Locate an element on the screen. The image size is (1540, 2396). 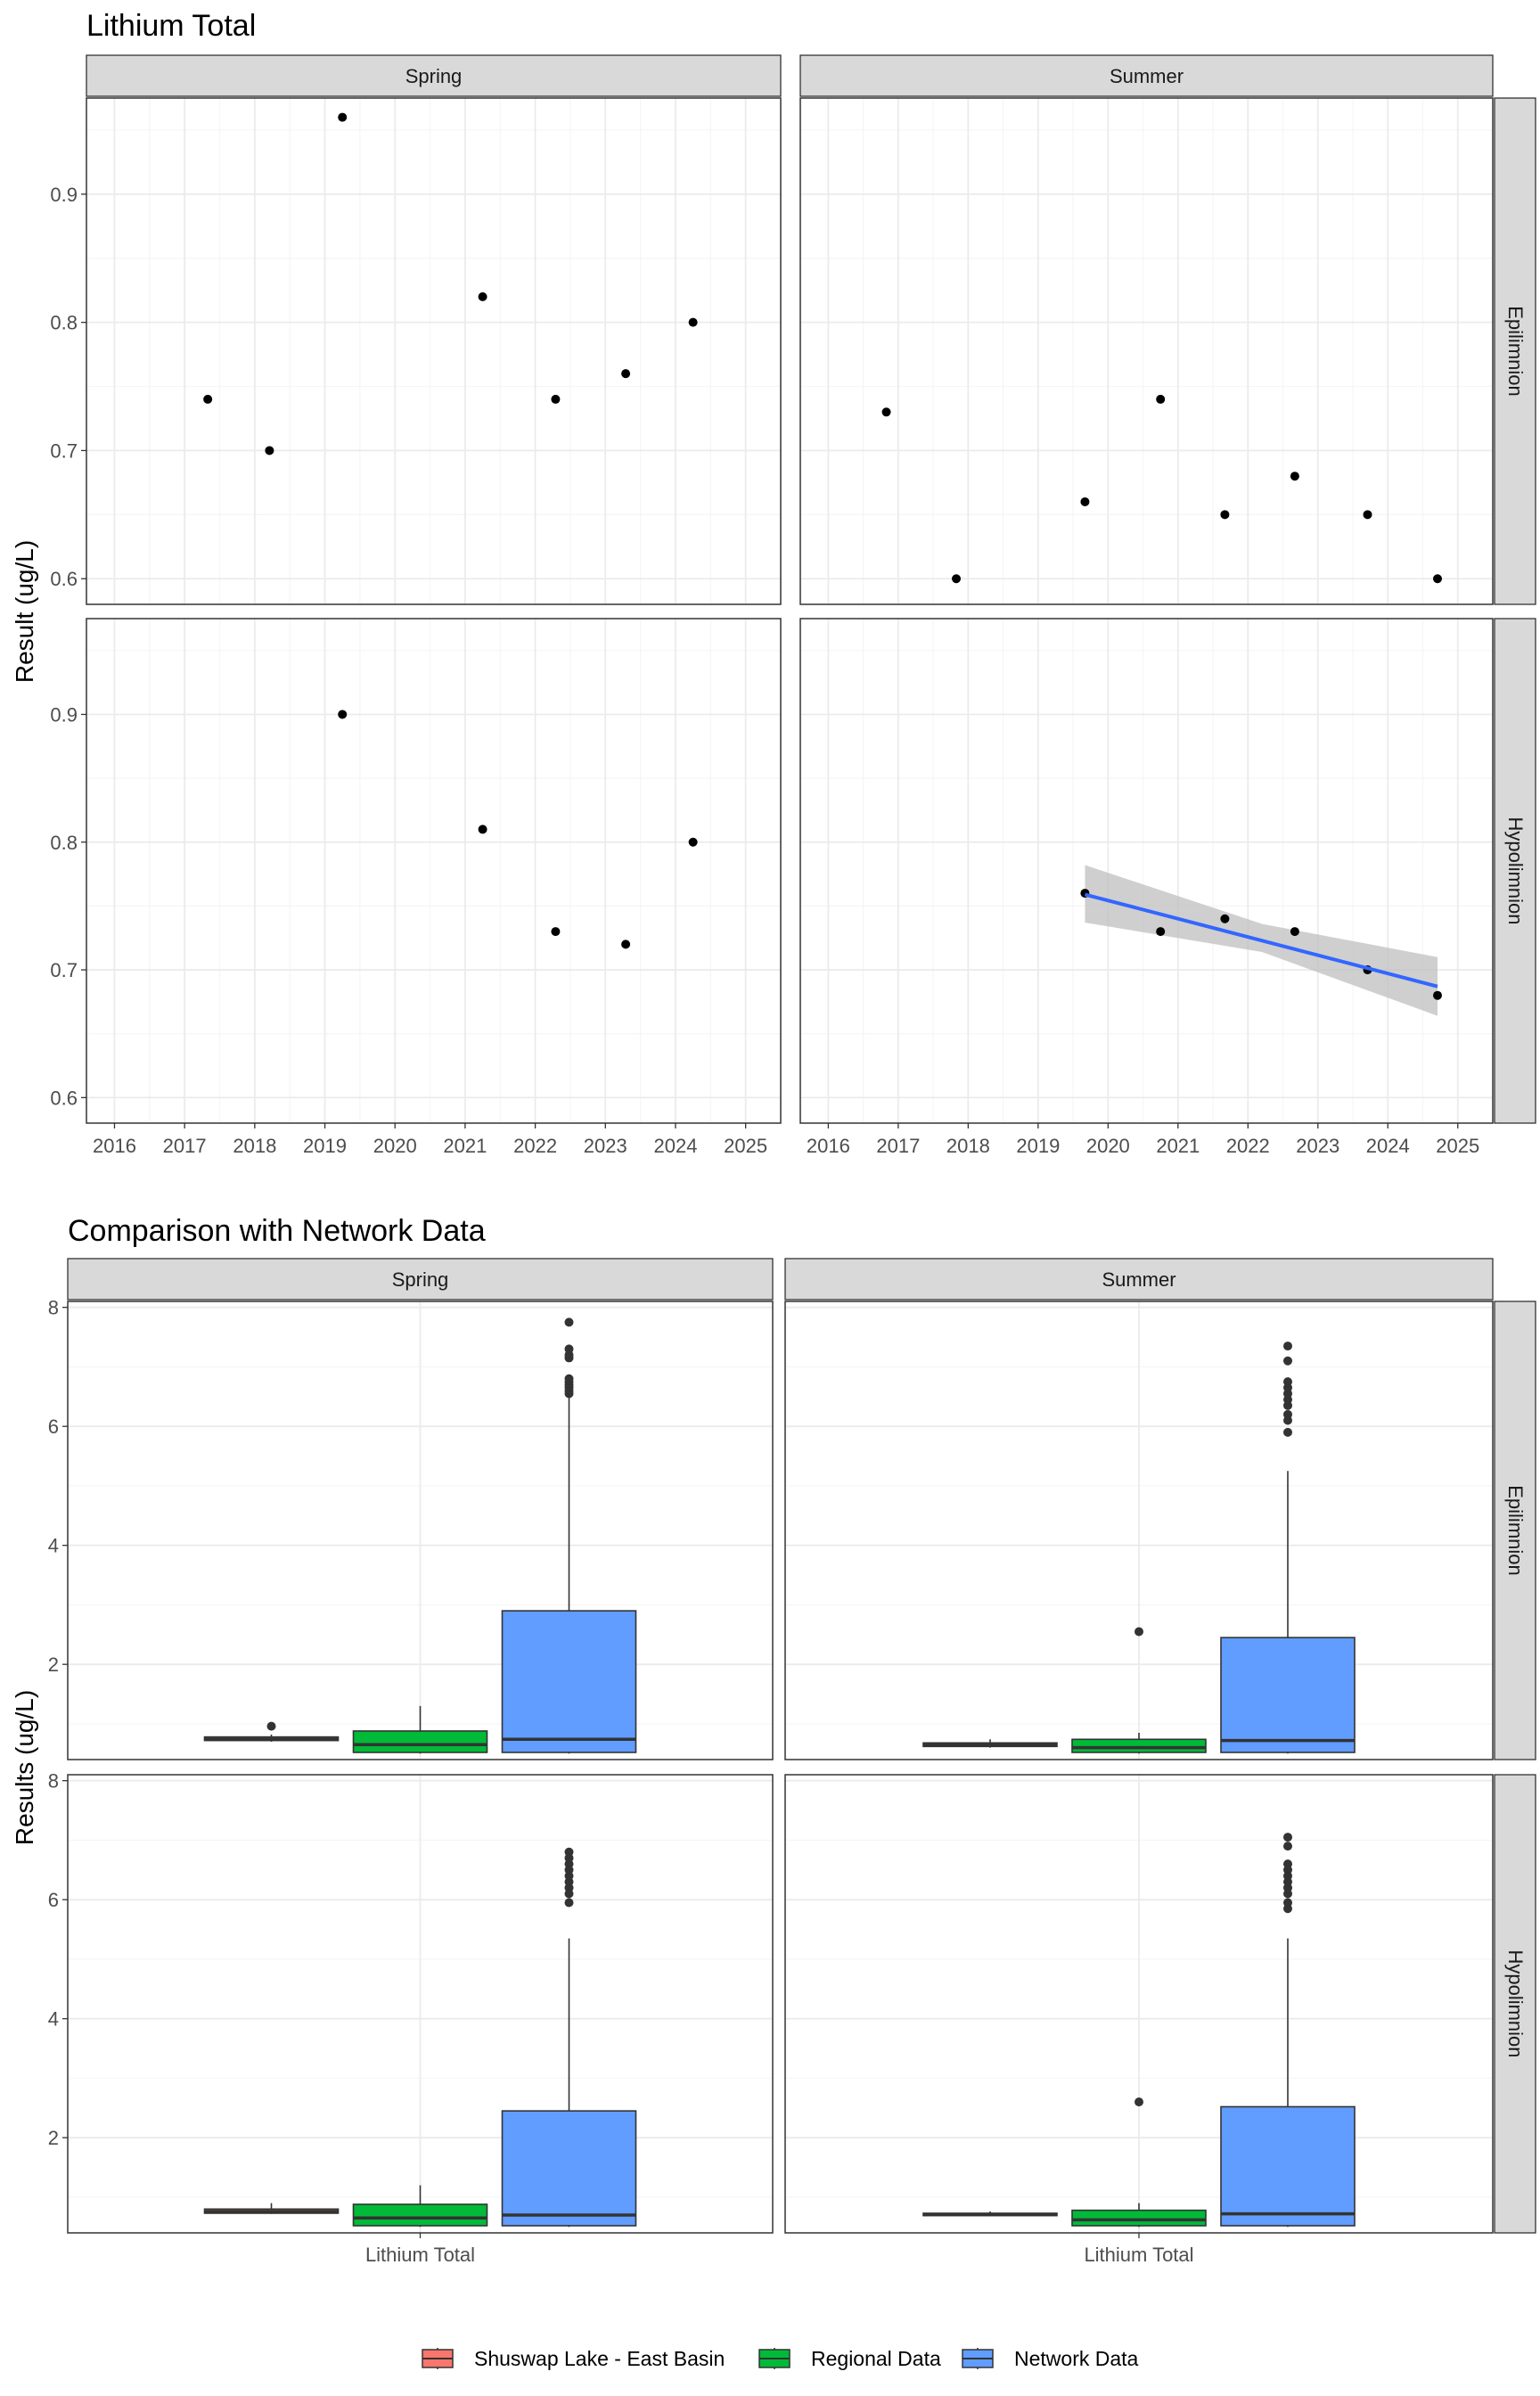
x-tick-label: 2023 is located at coordinates (605, 1146).